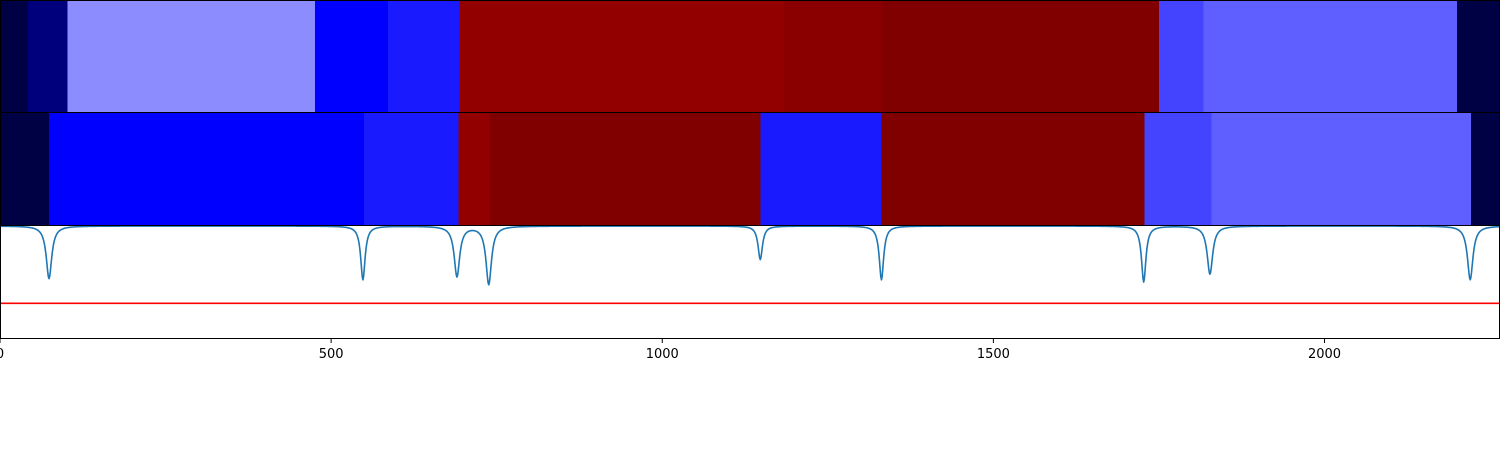 Image resolution: width=1500 pixels, height=450 pixels. Describe the element at coordinates (331, 354) in the screenshot. I see `x-tick-label-1: 500` at that location.